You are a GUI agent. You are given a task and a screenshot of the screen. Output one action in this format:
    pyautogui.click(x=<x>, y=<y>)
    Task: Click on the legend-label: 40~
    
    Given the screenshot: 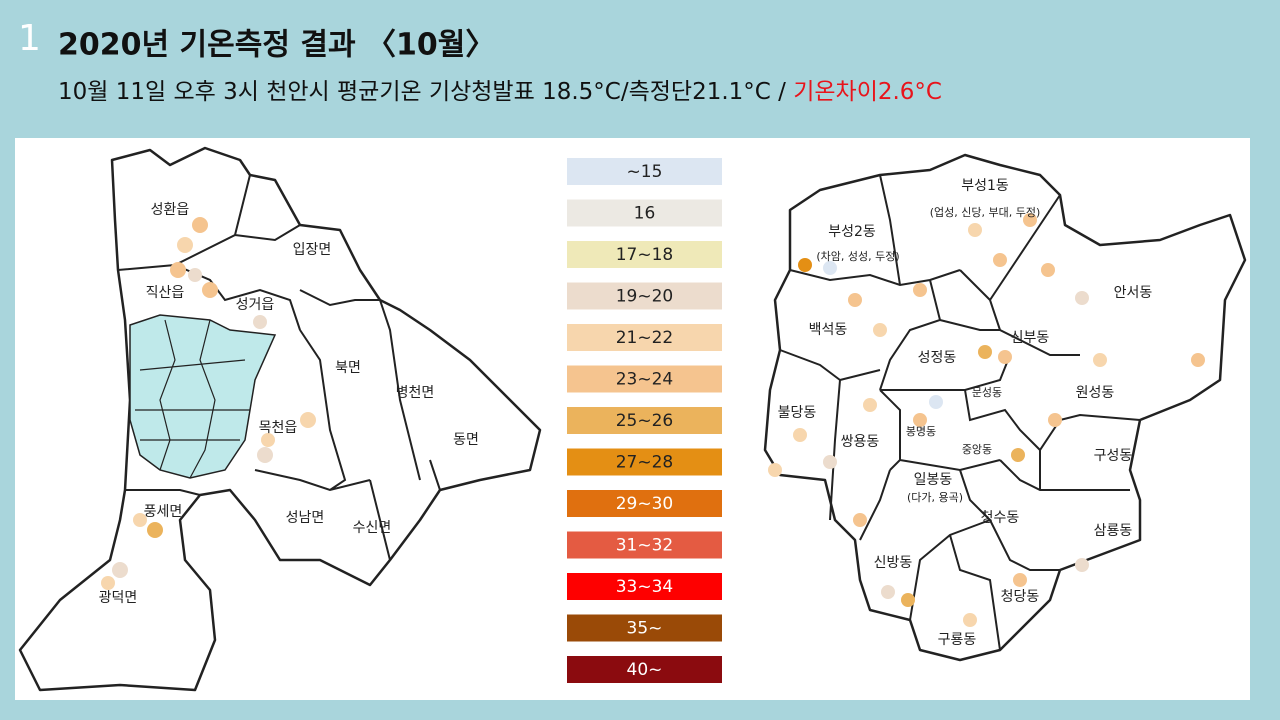 What is the action you would take?
    pyautogui.click(x=645, y=670)
    